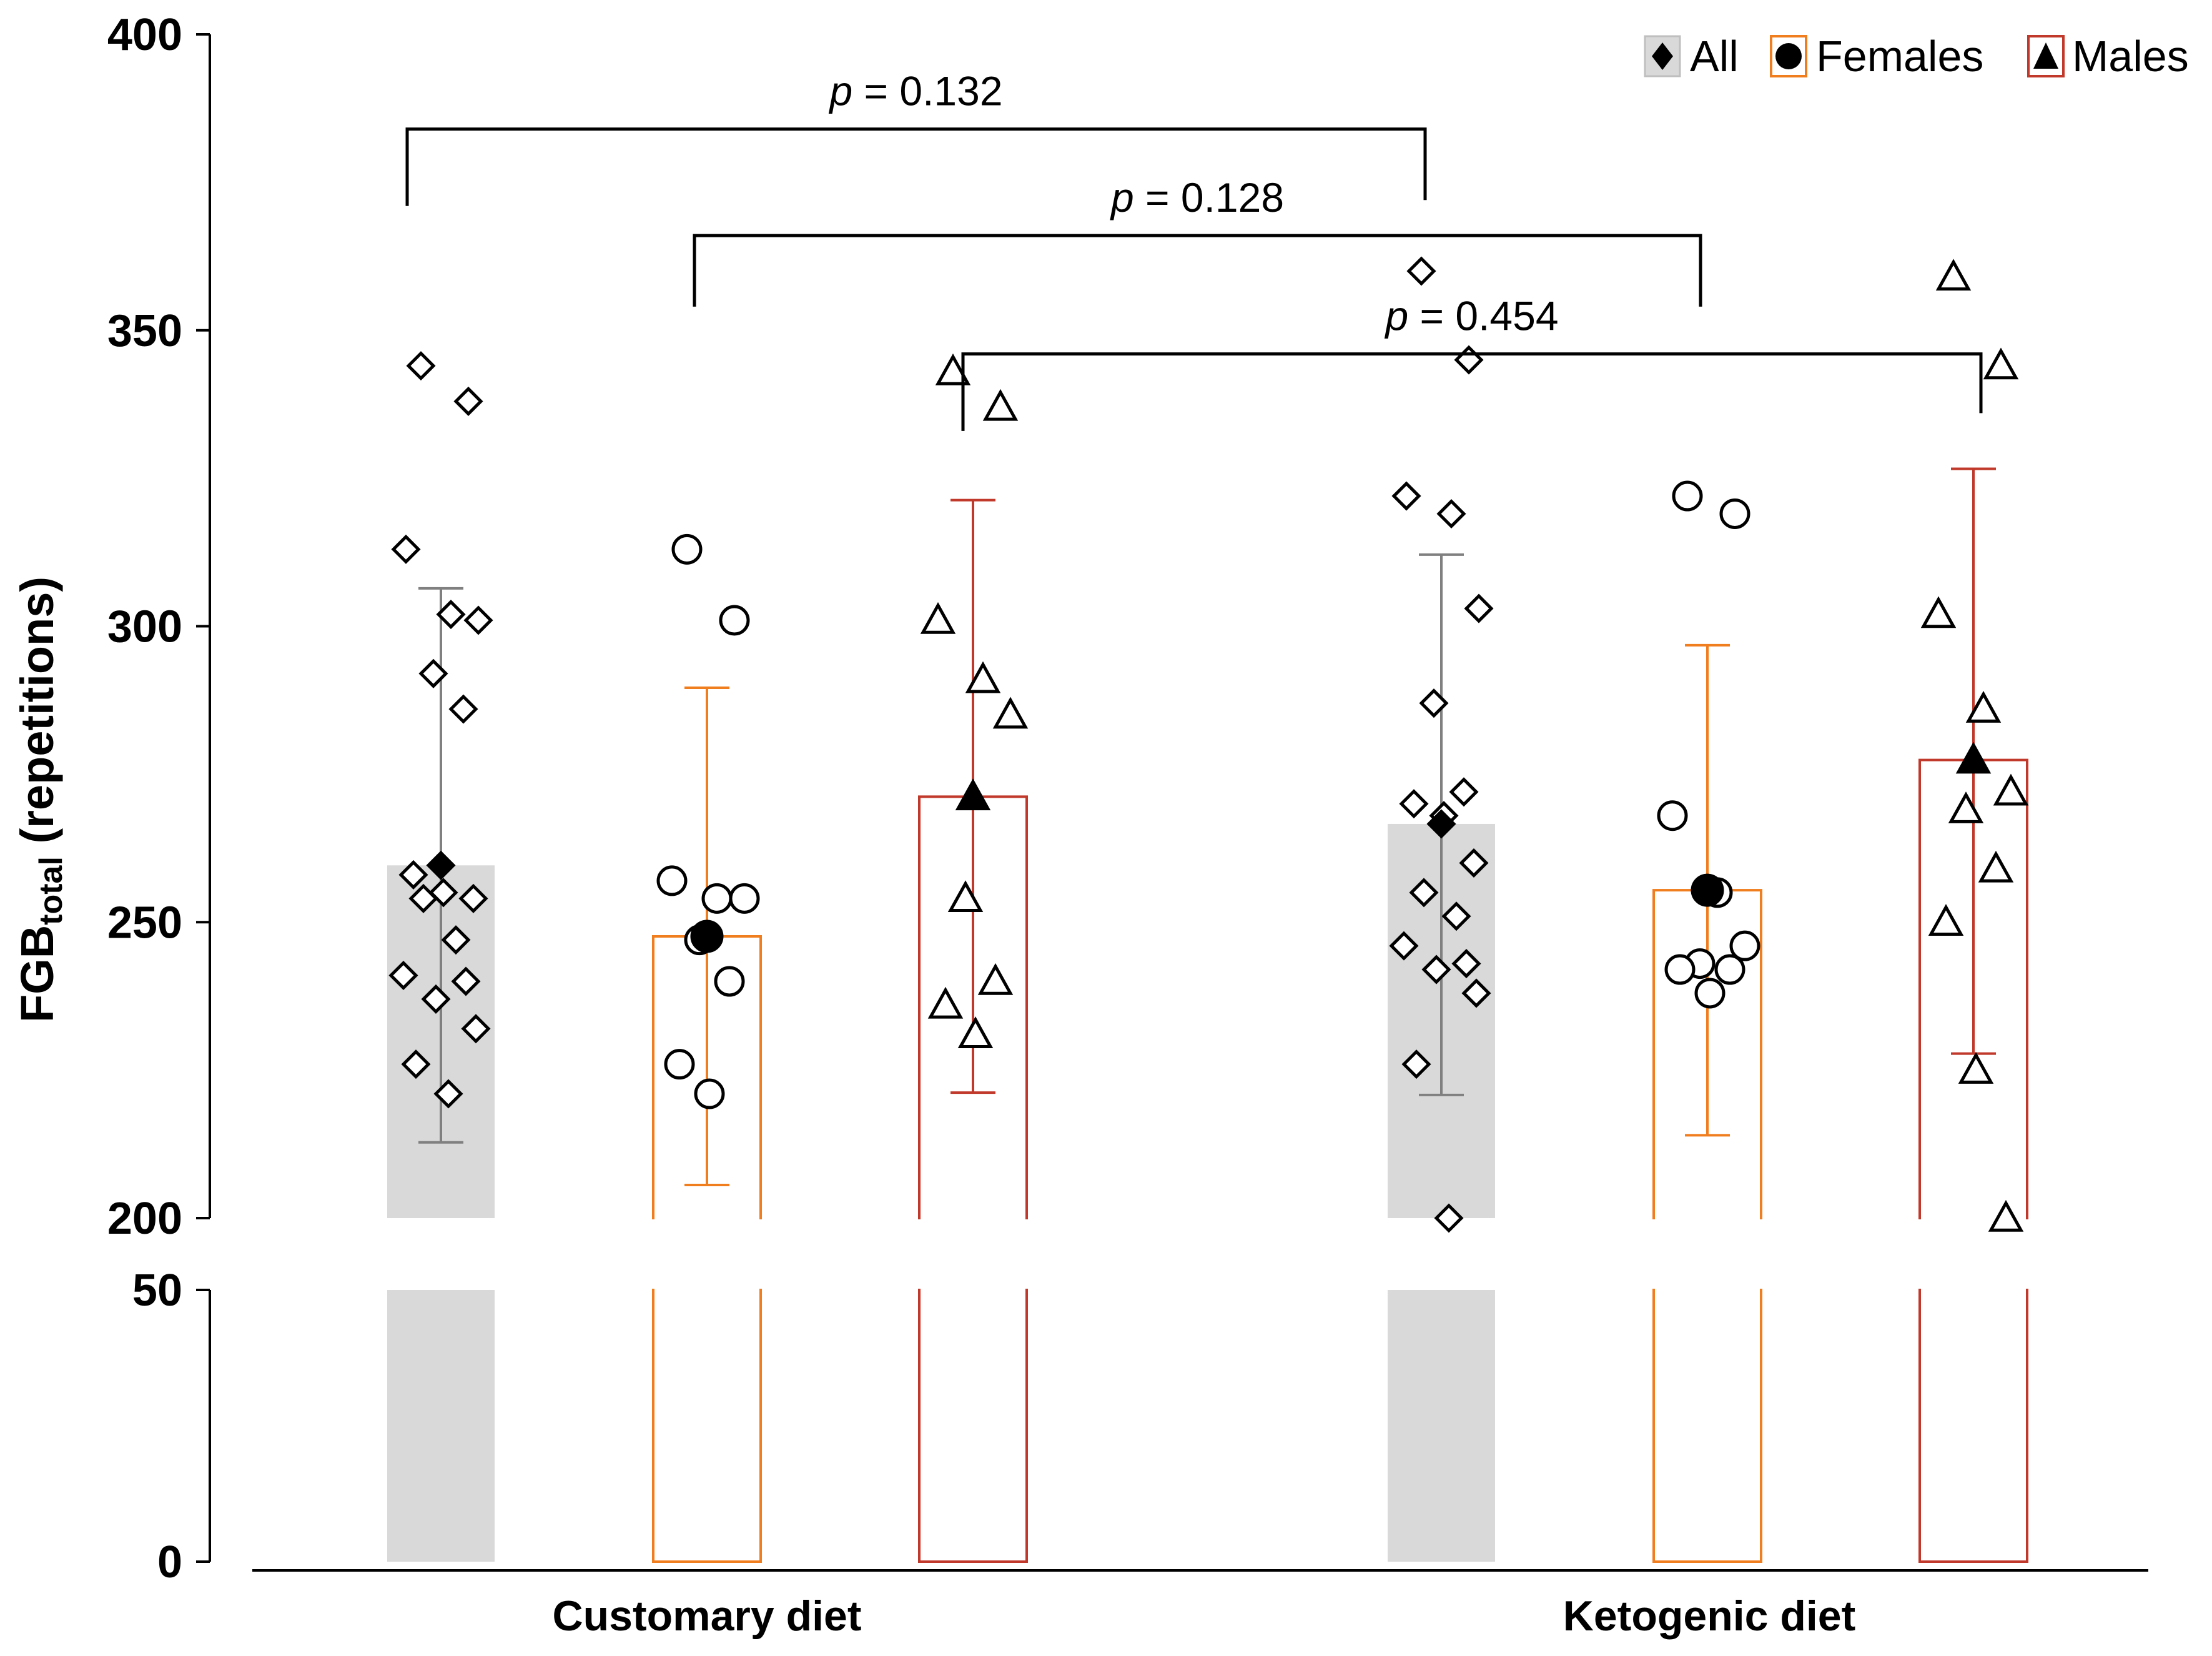  I want to click on y-tick-label: 350, so click(144, 331).